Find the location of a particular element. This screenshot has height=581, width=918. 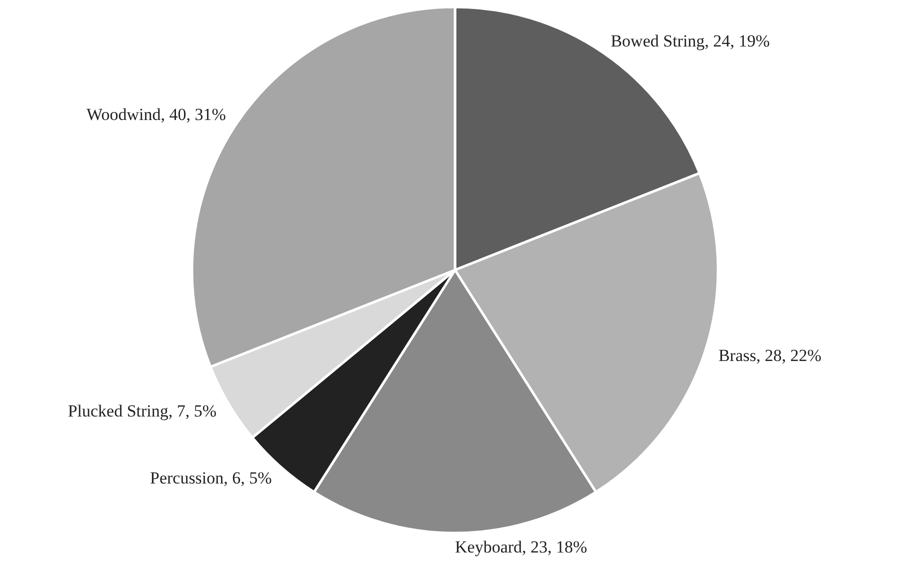

slice-label: Woodwind, 40, 31% is located at coordinates (156, 114).